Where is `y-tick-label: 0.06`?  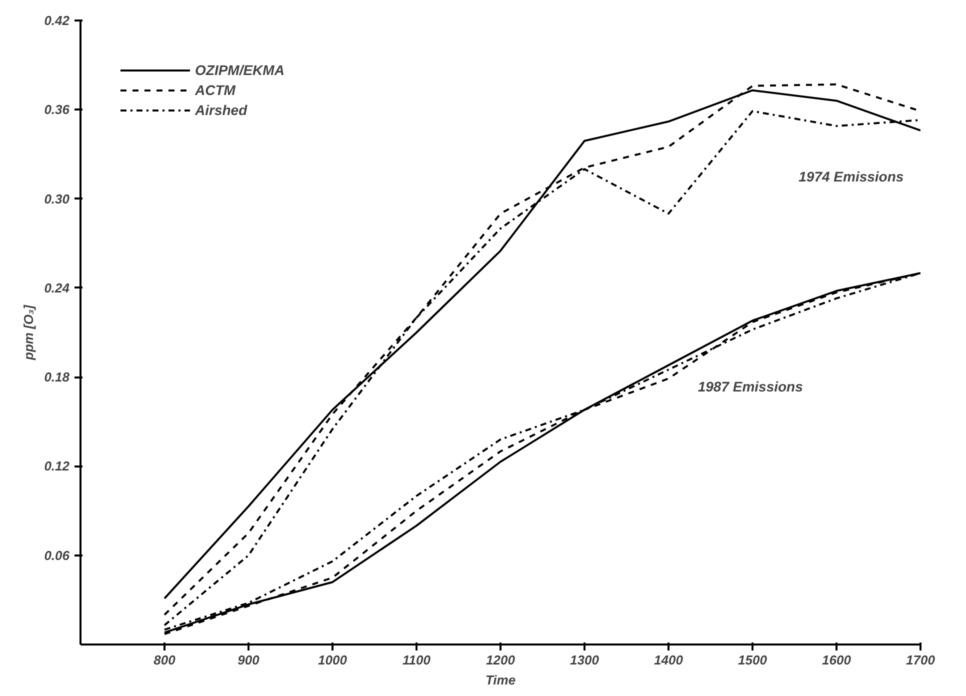 y-tick-label: 0.06 is located at coordinates (57, 555).